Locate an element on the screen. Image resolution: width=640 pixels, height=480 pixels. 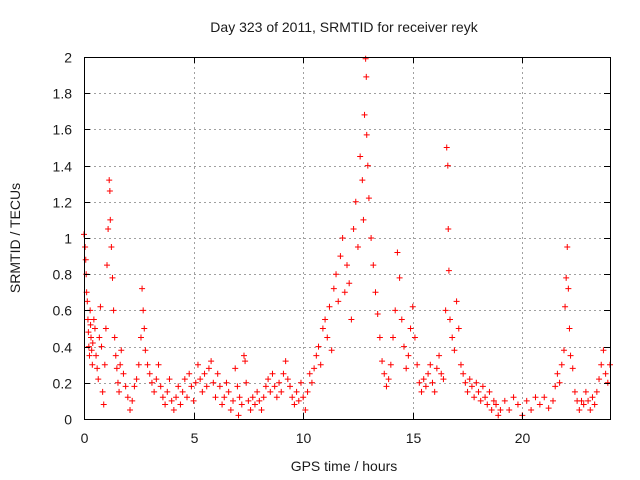
y-tick-label: 1 is located at coordinates (68, 239).